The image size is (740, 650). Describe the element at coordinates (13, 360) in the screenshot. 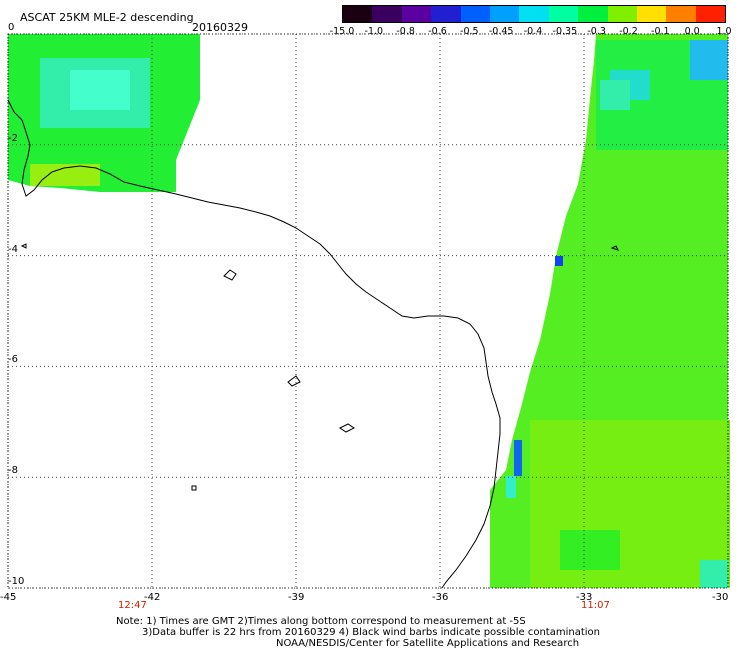

I see `latitude-tick-label: -6` at that location.